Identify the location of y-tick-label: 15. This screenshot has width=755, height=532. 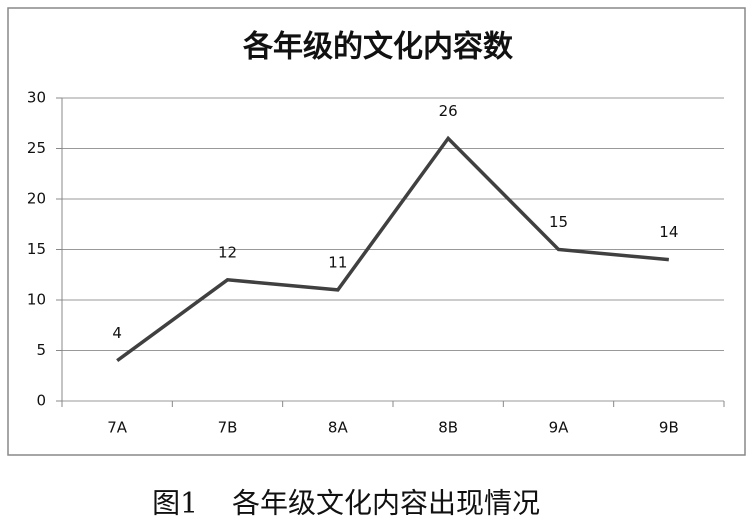
(36, 249).